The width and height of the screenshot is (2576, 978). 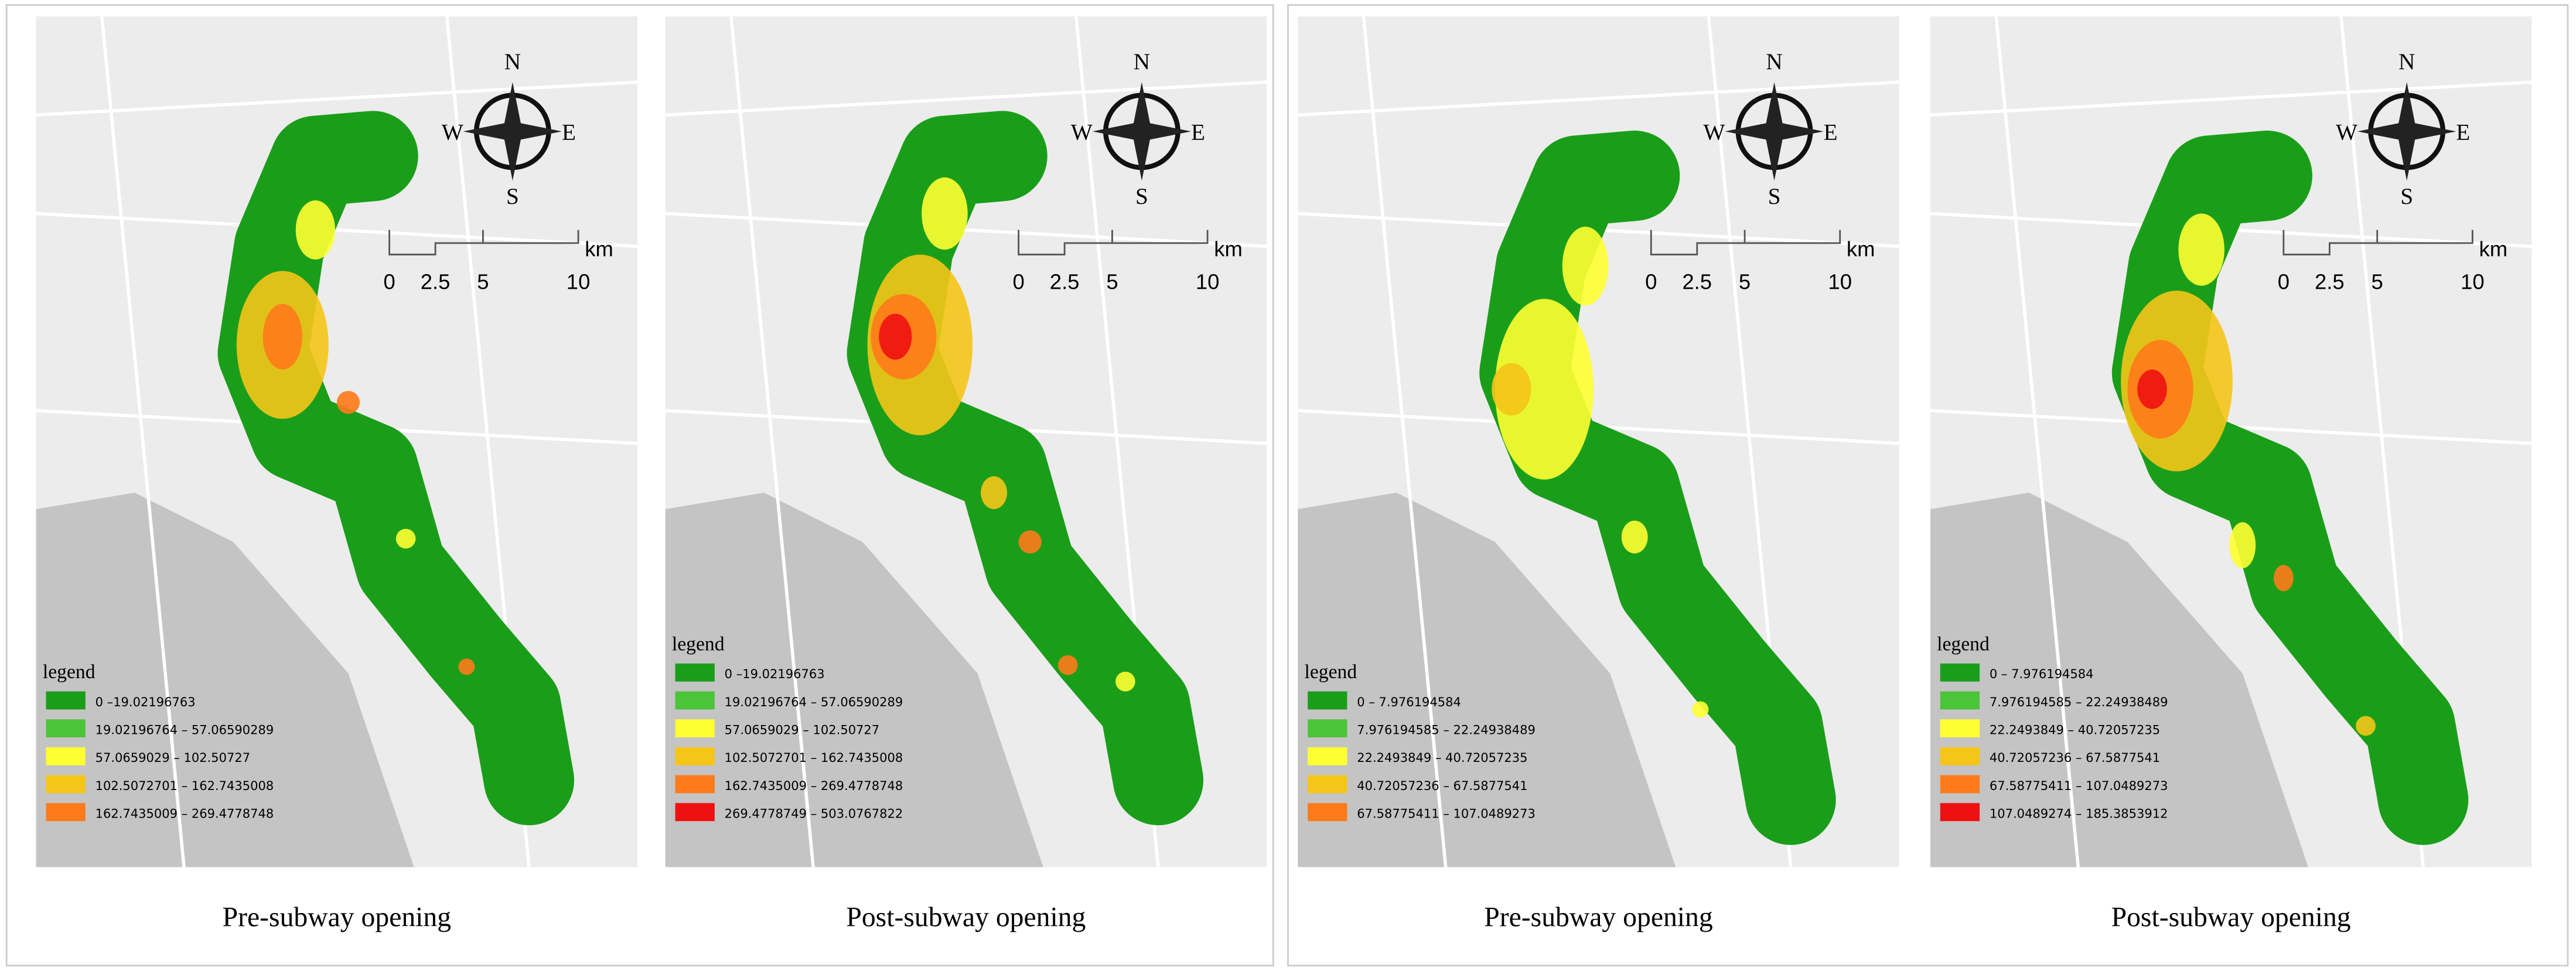 What do you see at coordinates (1446, 730) in the screenshot?
I see `legend-label: 7.976194585 – 22.24938489` at bounding box center [1446, 730].